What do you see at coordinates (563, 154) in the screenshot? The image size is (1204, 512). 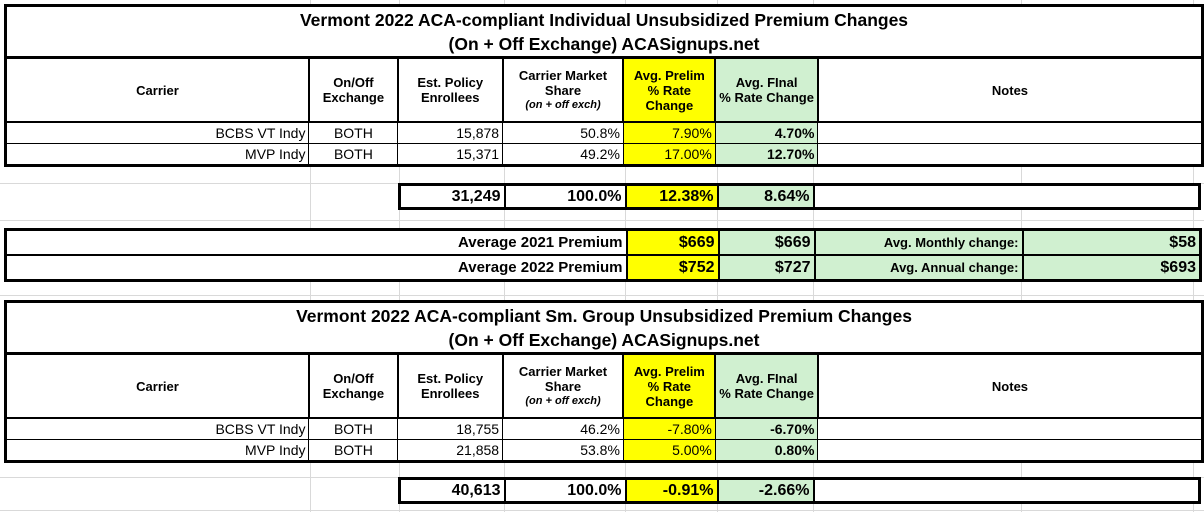 I see `share-cell: 49.2%` at bounding box center [563, 154].